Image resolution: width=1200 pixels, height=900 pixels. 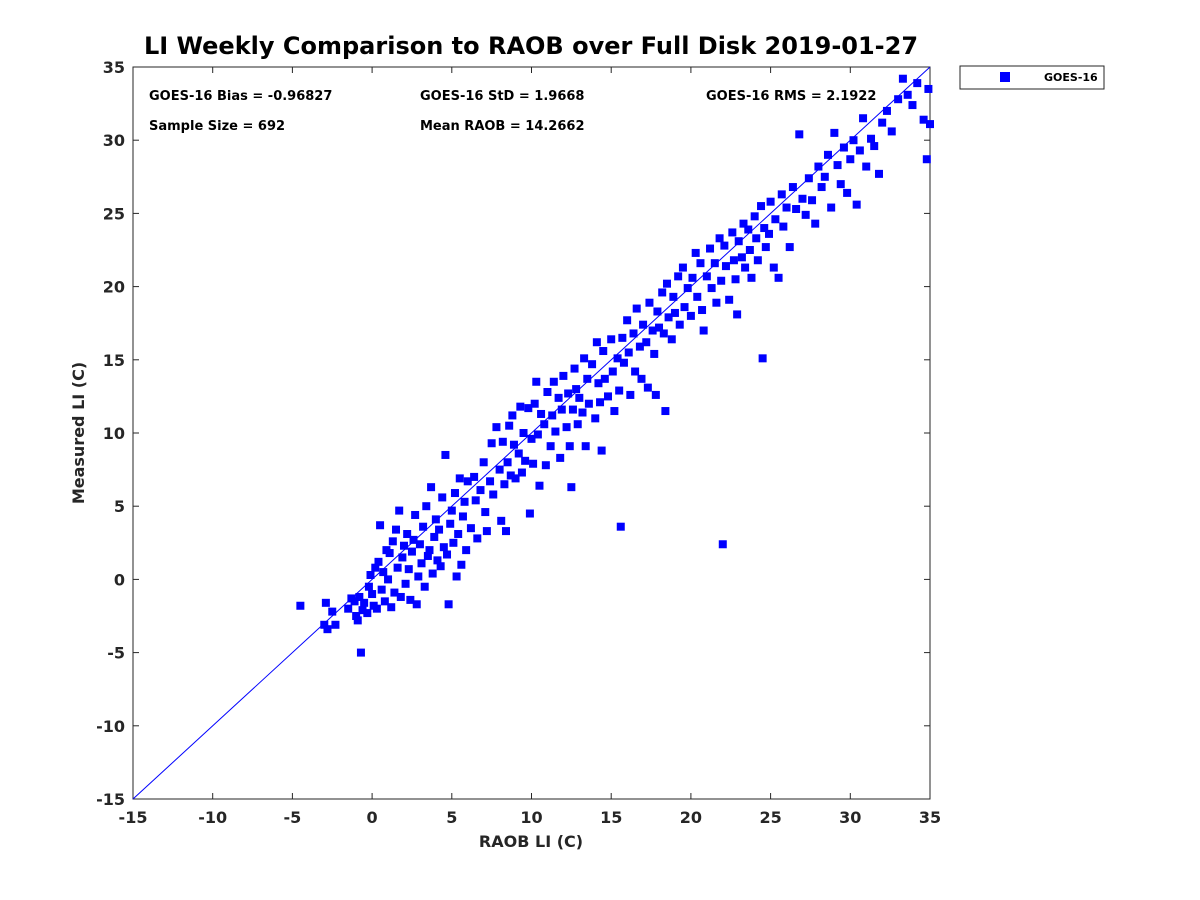 I want to click on x-axis-label: RAOB LI (C), so click(x=531, y=841).